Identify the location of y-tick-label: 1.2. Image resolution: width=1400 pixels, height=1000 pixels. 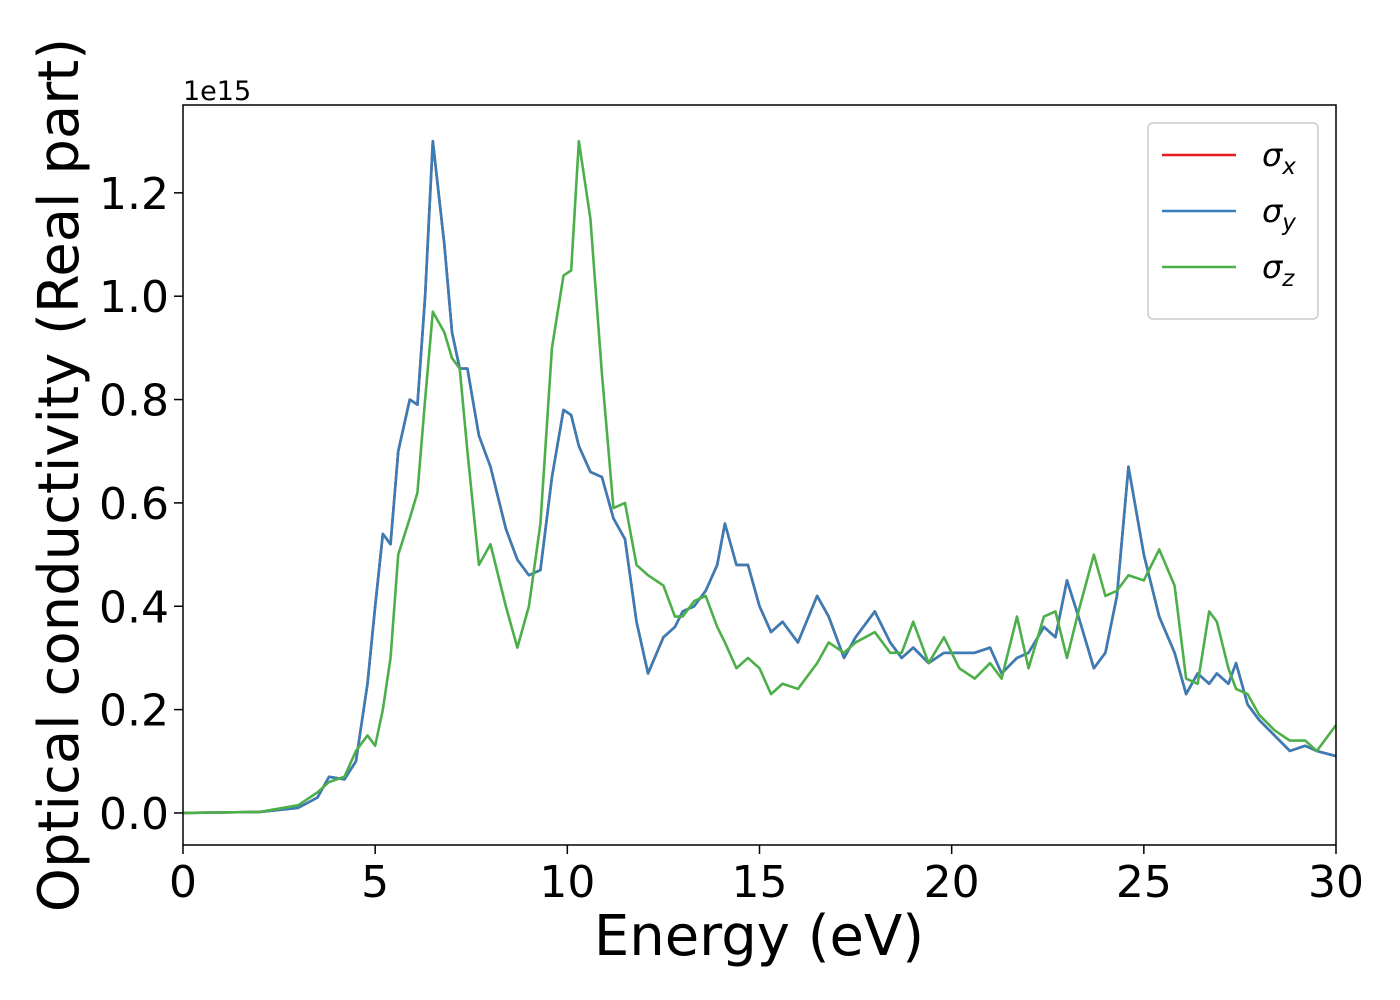
(134, 194).